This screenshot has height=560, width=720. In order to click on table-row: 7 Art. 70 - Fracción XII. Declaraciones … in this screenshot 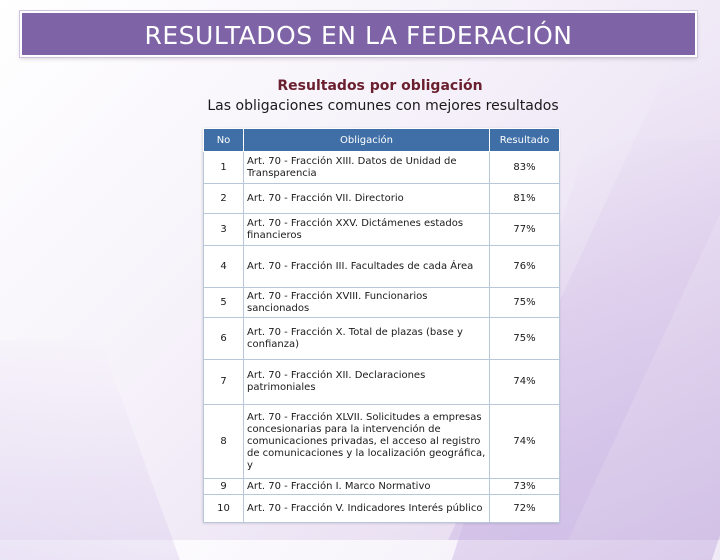, I will do `click(381, 382)`.